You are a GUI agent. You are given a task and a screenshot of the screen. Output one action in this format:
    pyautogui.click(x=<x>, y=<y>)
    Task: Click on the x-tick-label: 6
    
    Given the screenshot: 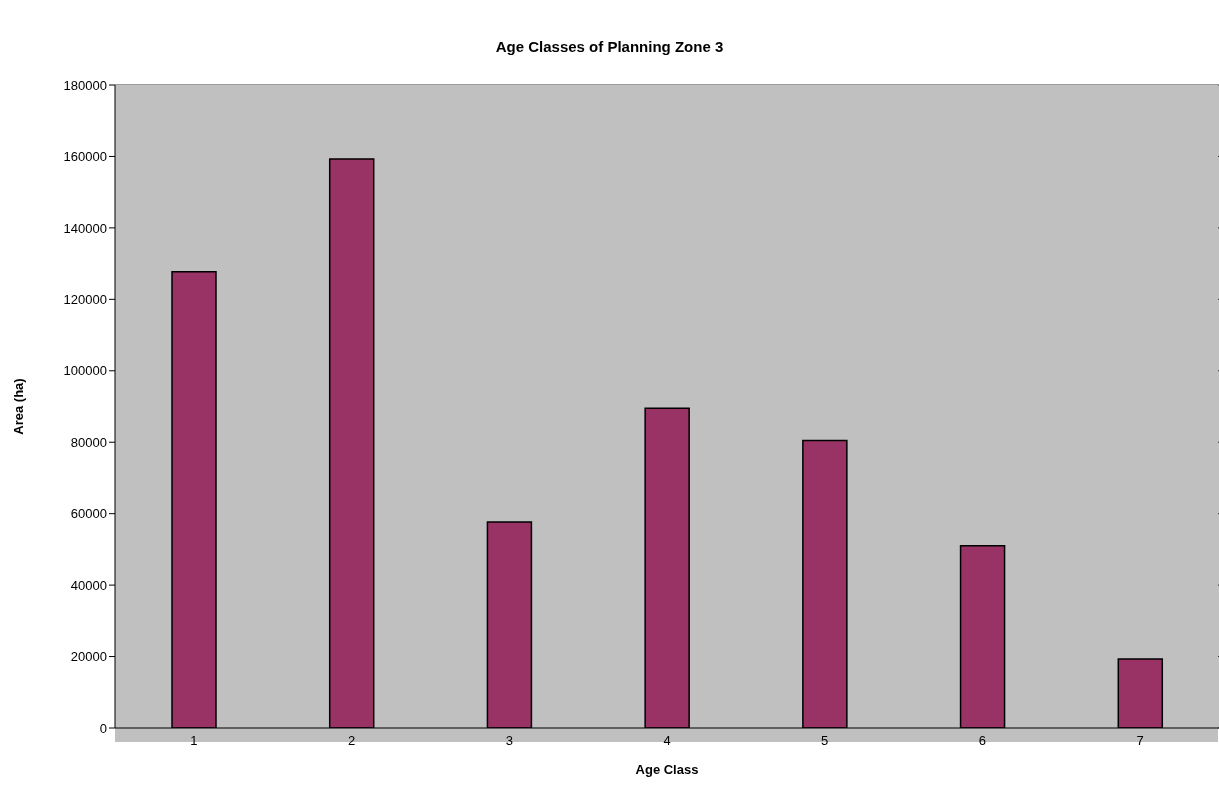 What is the action you would take?
    pyautogui.click(x=982, y=741)
    